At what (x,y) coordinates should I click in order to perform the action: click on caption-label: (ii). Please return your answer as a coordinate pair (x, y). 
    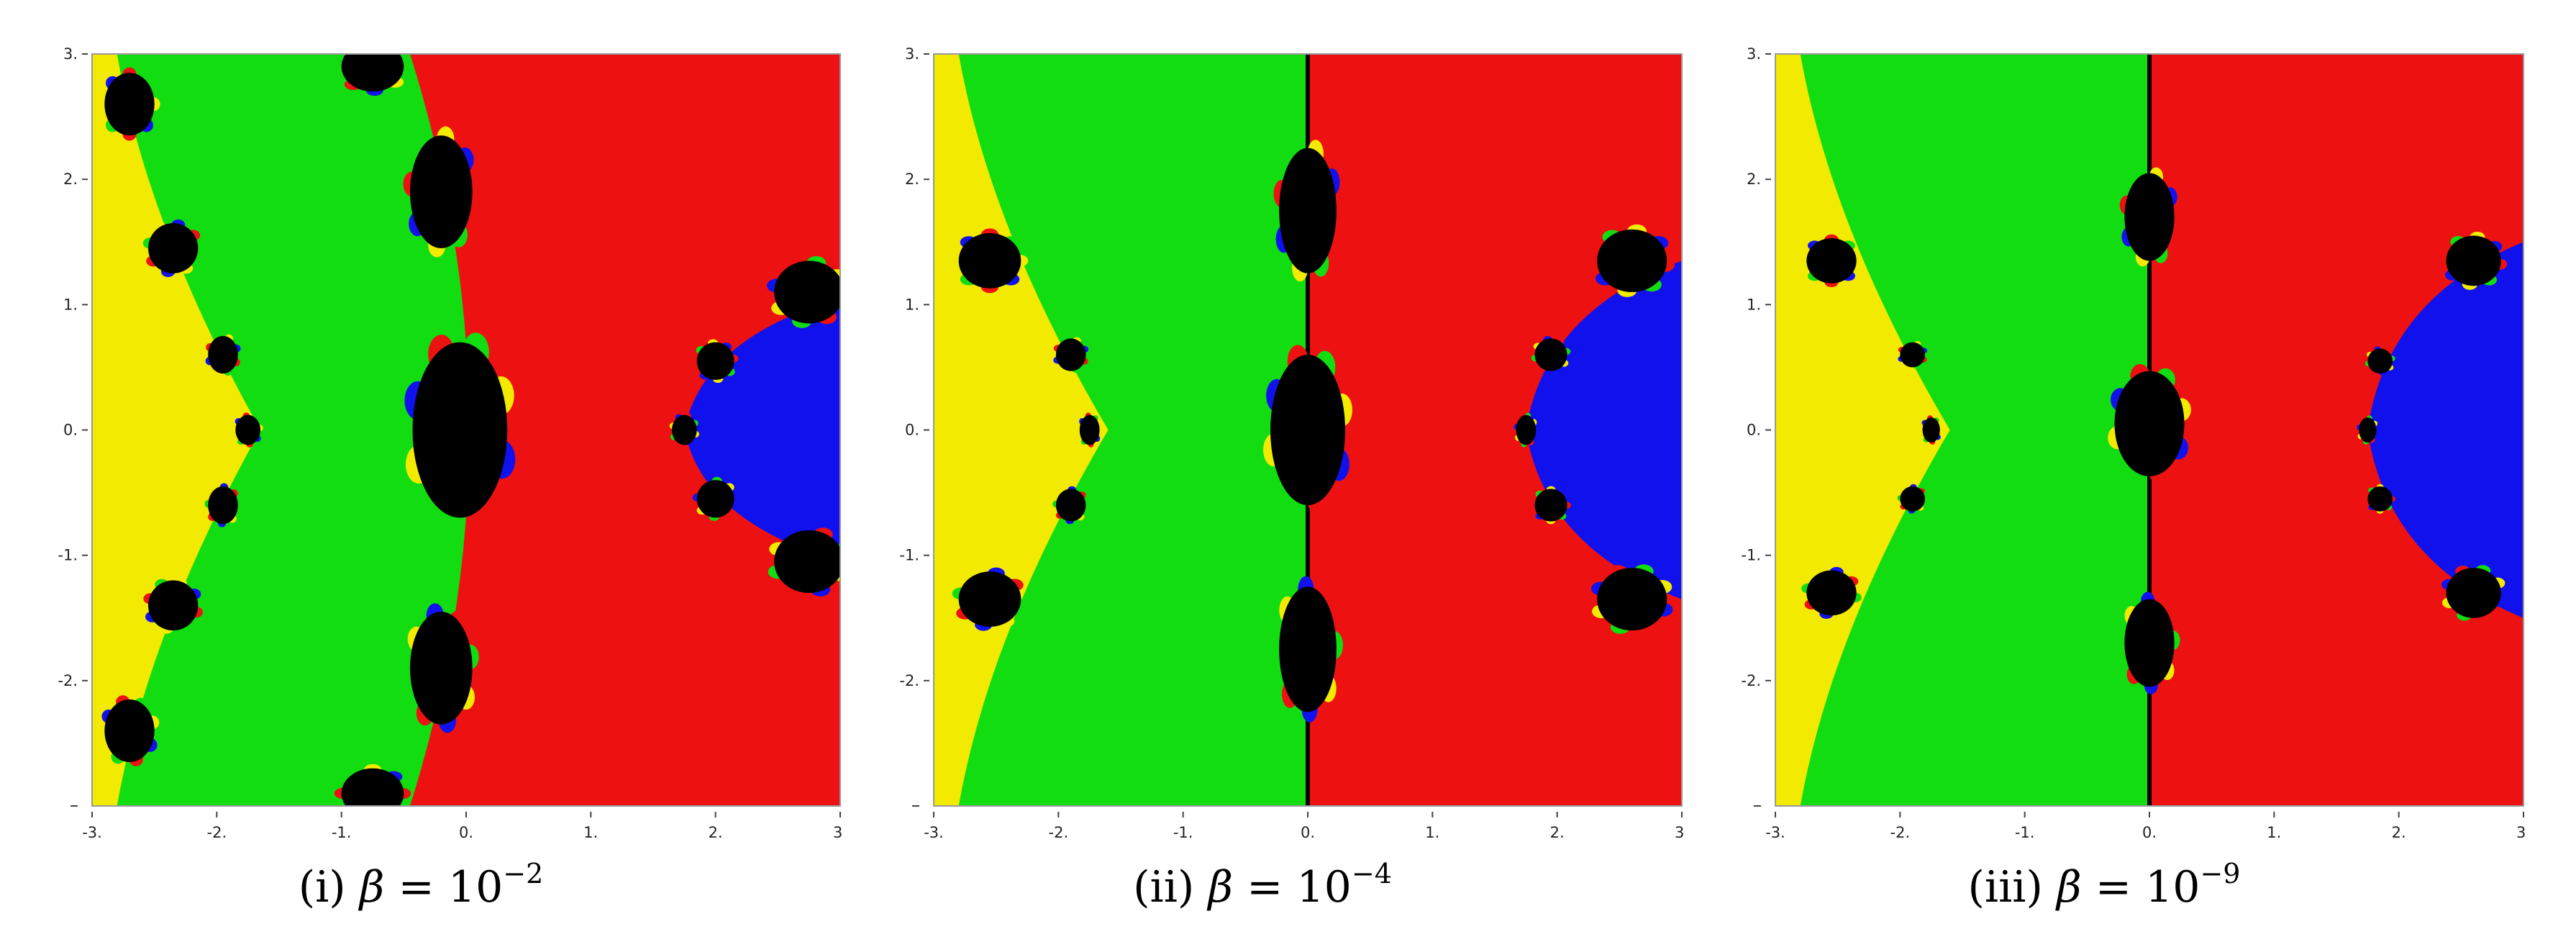
    Looking at the image, I should click on (1164, 887).